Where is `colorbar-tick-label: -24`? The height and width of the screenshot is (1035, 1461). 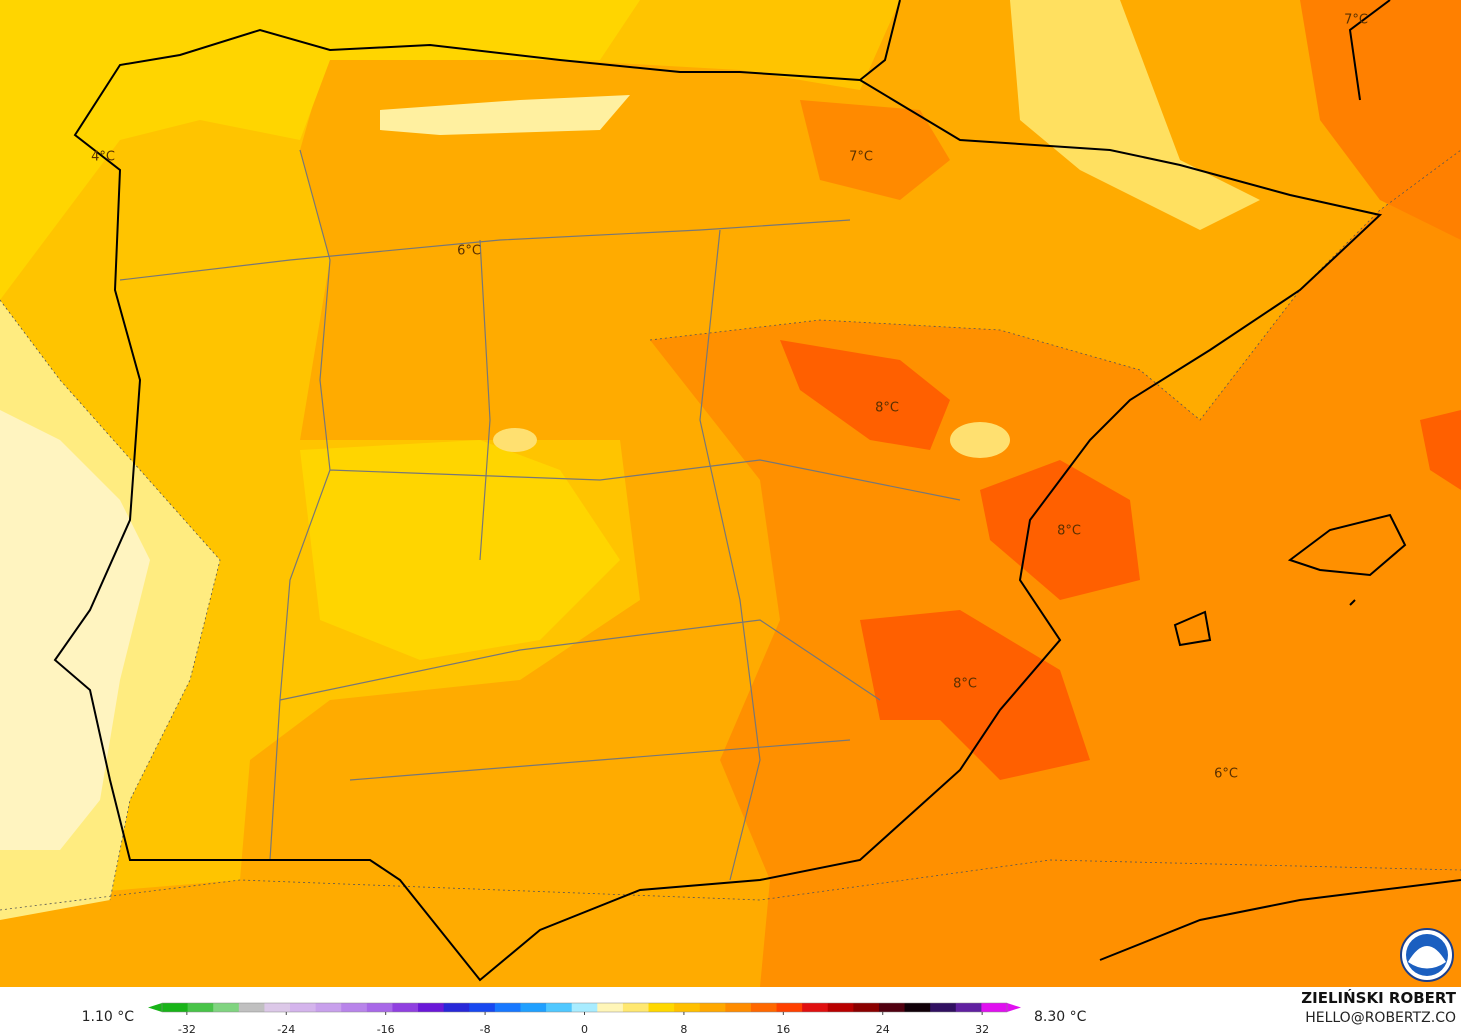 colorbar-tick-label: -24 is located at coordinates (286, 1029).